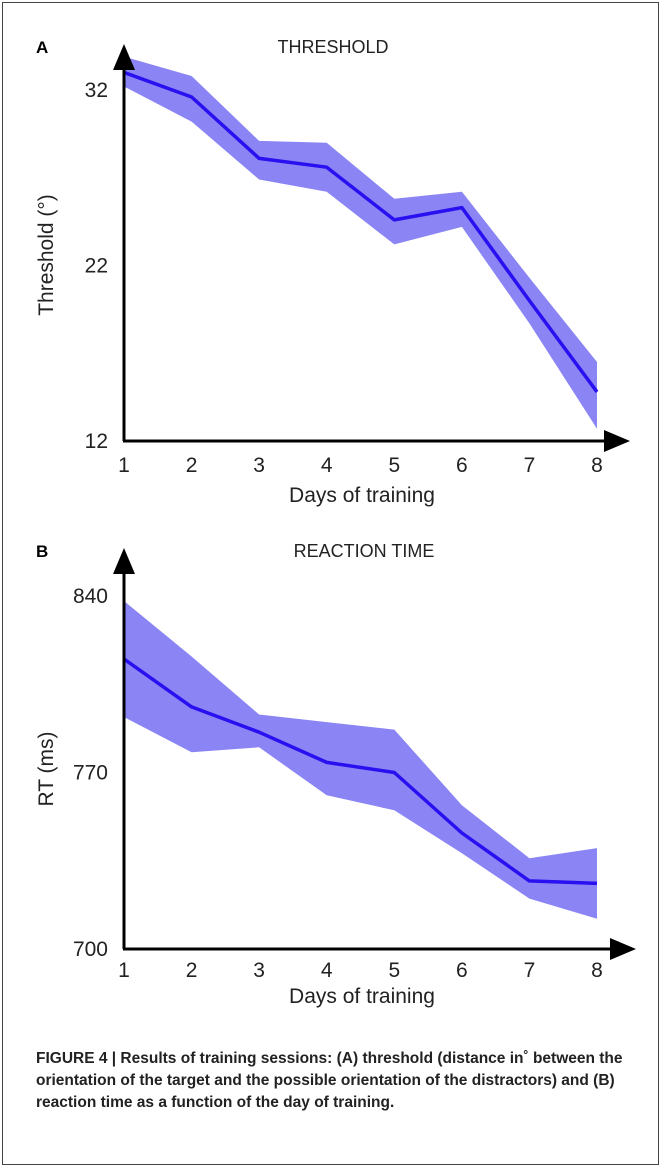 The width and height of the screenshot is (662, 1169). What do you see at coordinates (332, 47) in the screenshot?
I see `chart-title: THRESHOLD` at bounding box center [332, 47].